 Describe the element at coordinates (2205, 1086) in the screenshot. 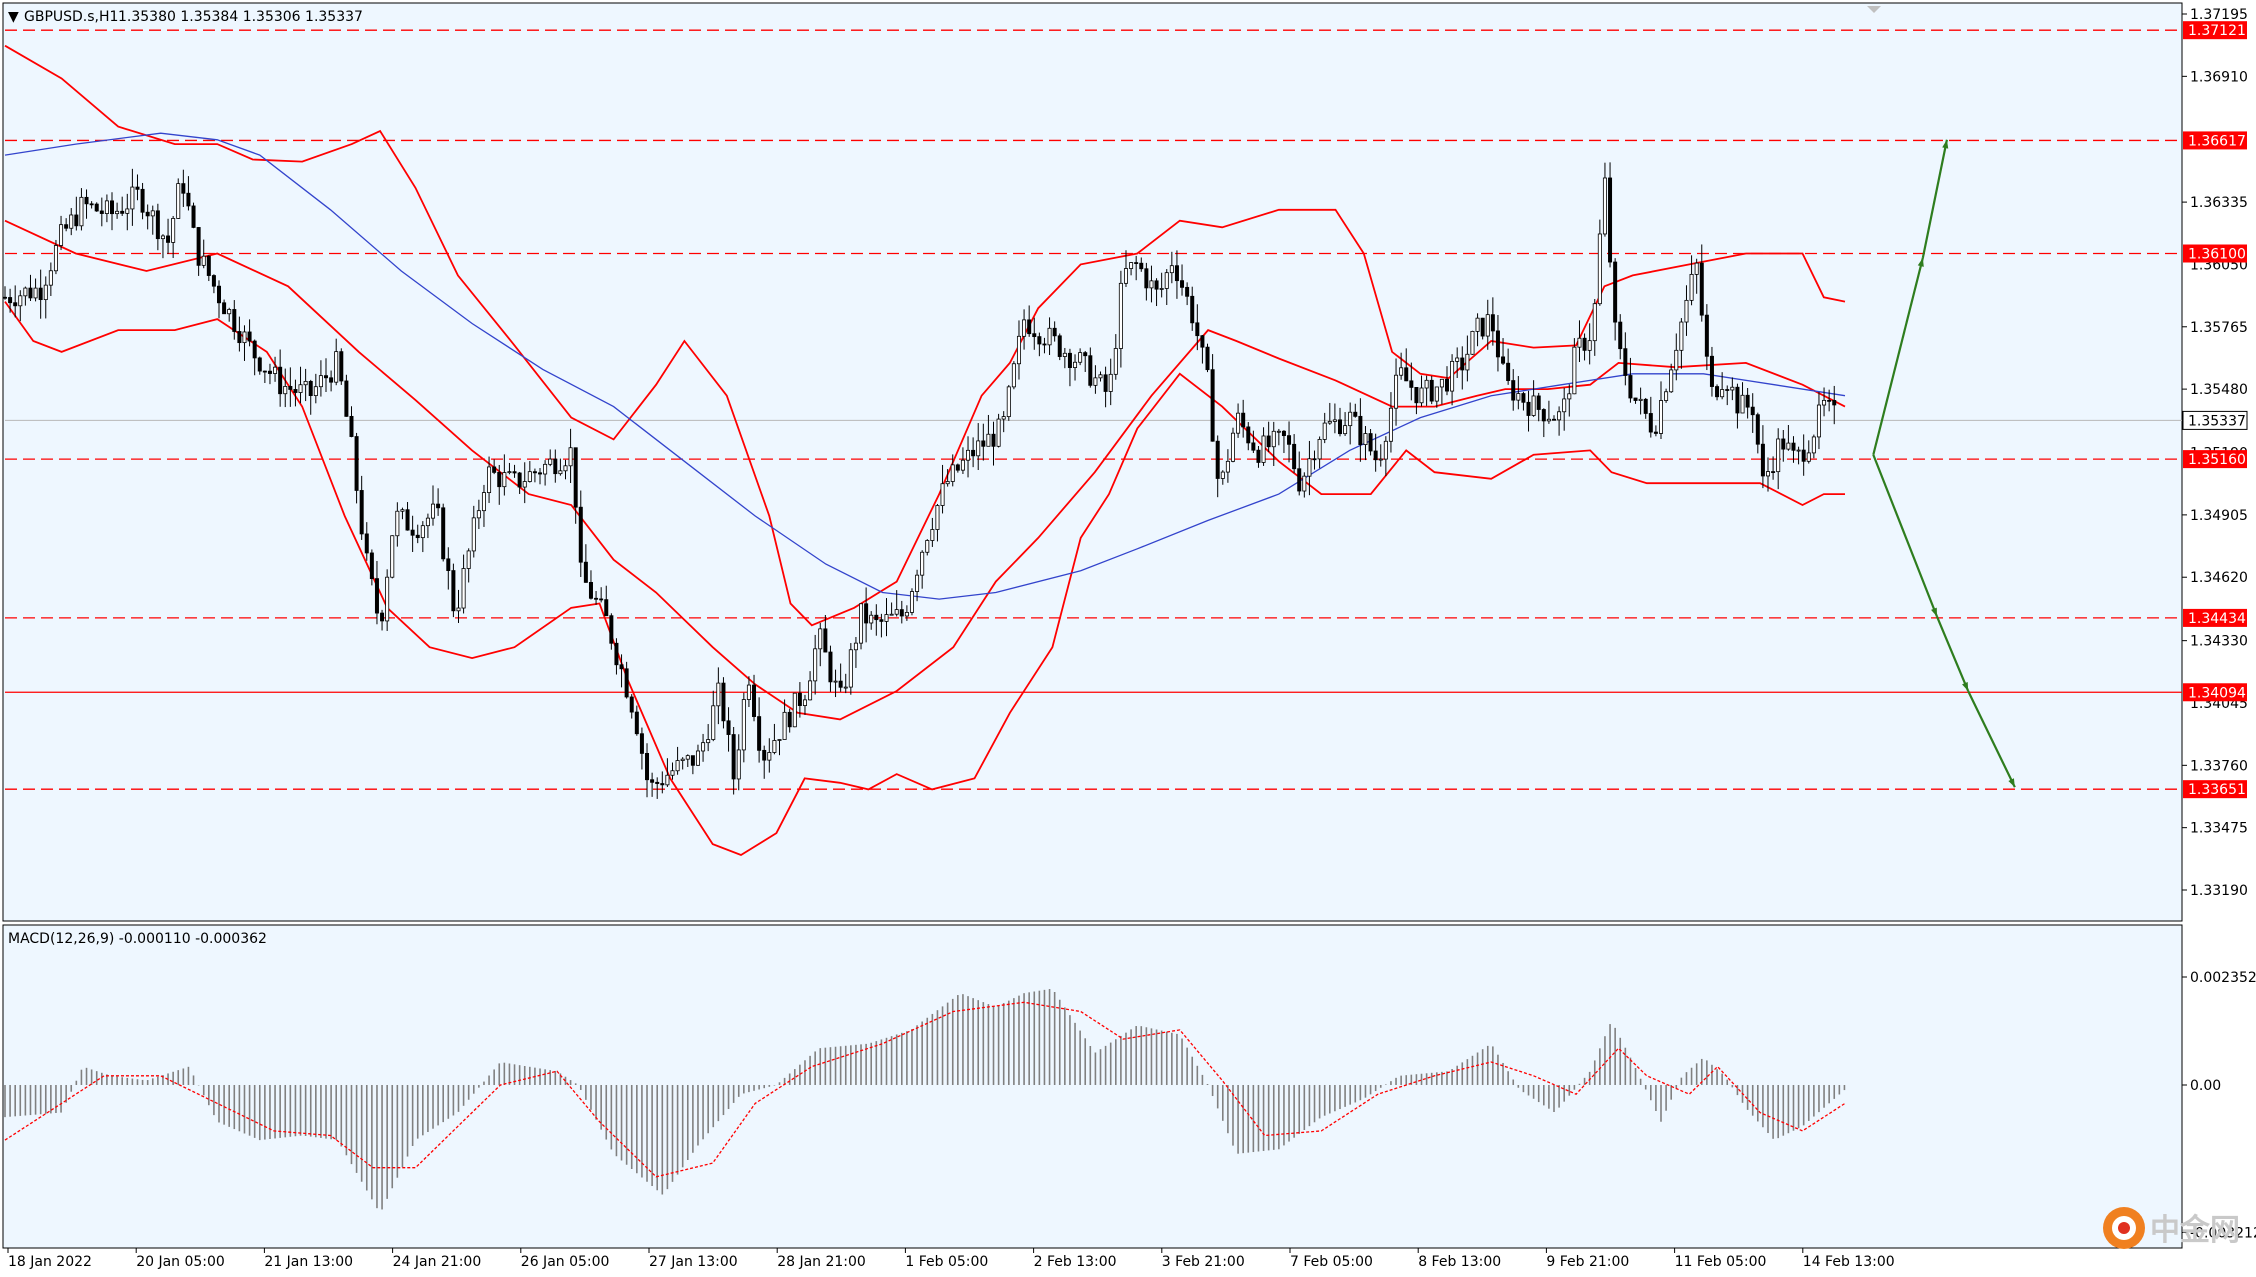

I see `macd-y-tick-label: 0.00` at that location.